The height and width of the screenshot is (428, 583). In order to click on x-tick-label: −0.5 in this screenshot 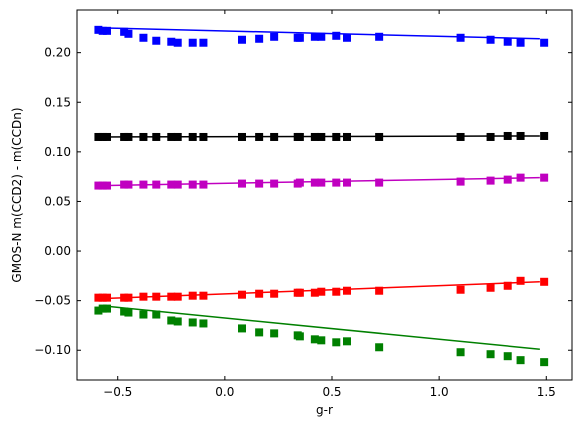, I will do `click(117, 392)`.